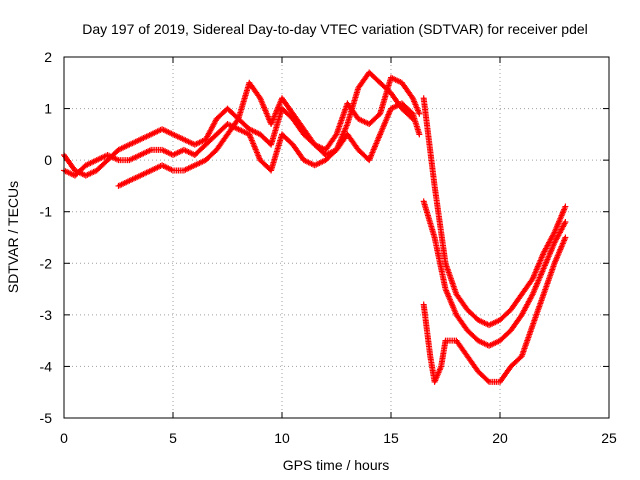 Image resolution: width=640 pixels, height=480 pixels. Describe the element at coordinates (46, 237) in the screenshot. I see `y-tick-labels: -5 -4 -3 -2 -1 0 1 2` at that location.